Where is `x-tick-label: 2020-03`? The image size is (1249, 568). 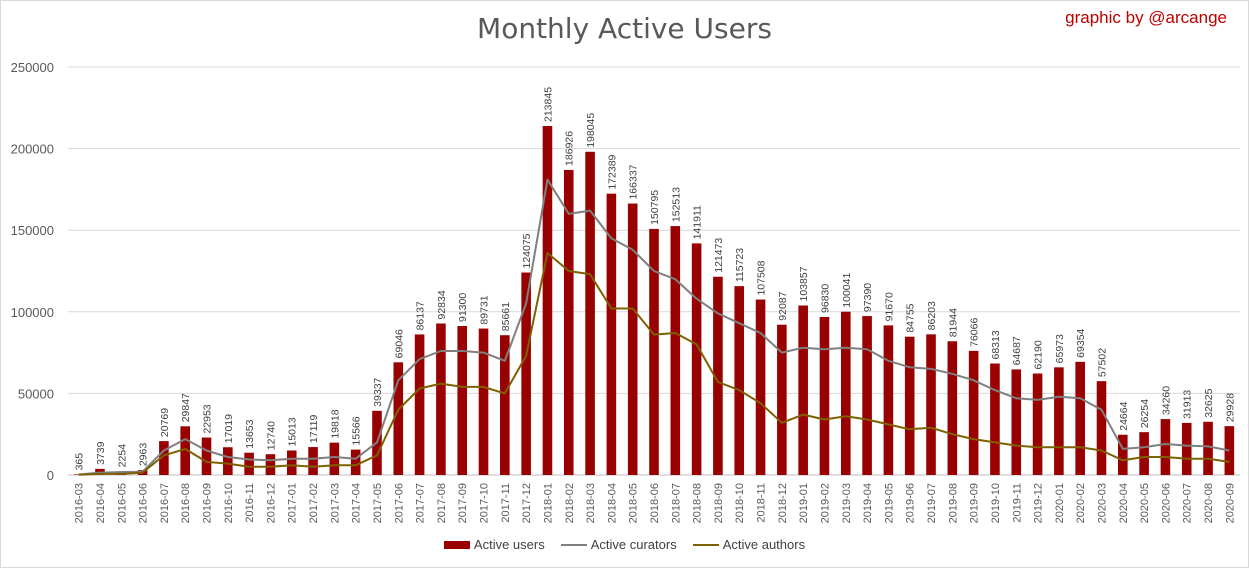 x-tick-label: 2020-03 is located at coordinates (1102, 503).